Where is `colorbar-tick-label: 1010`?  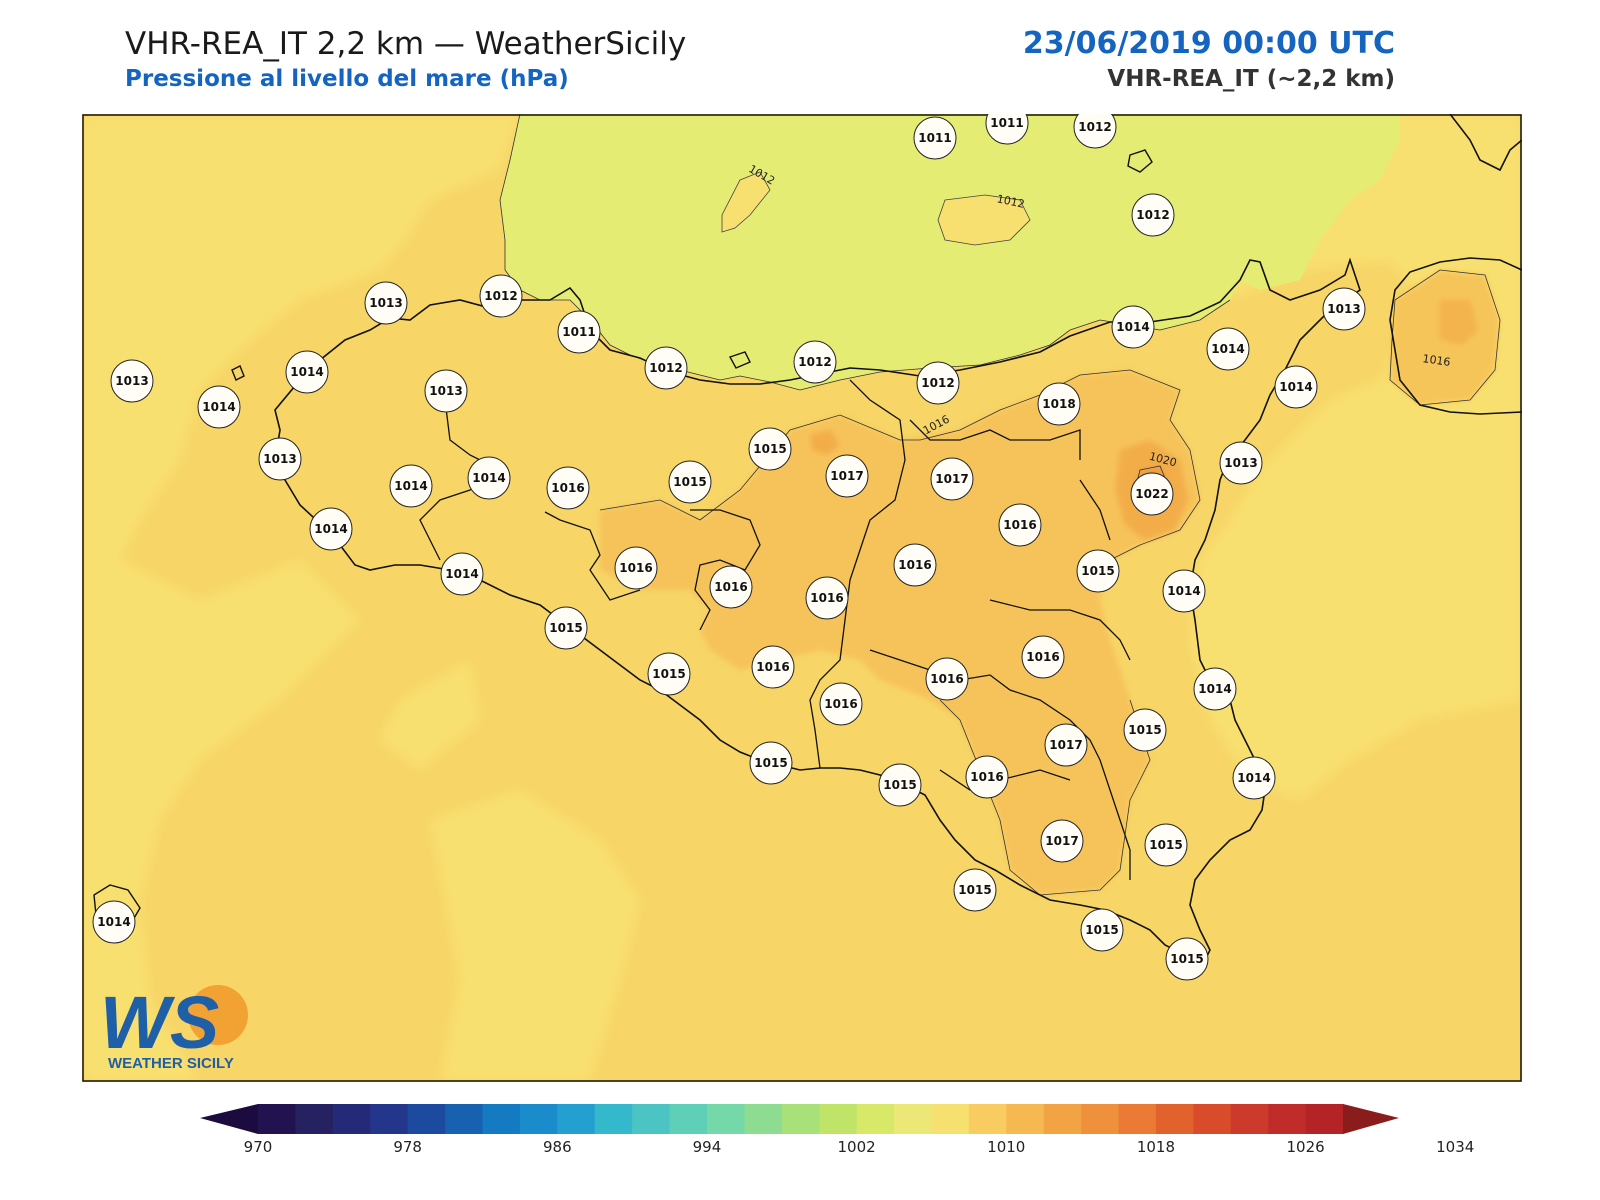
colorbar-tick-label: 1010 is located at coordinates (1006, 1147).